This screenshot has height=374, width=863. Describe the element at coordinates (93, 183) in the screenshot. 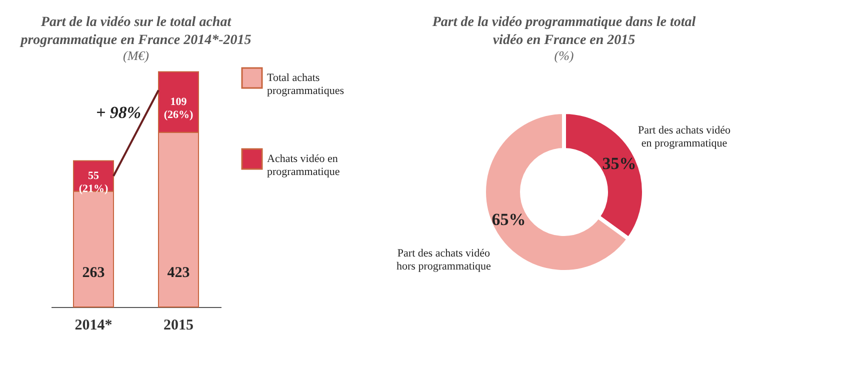

I see `data-label: 55 (21%)` at that location.